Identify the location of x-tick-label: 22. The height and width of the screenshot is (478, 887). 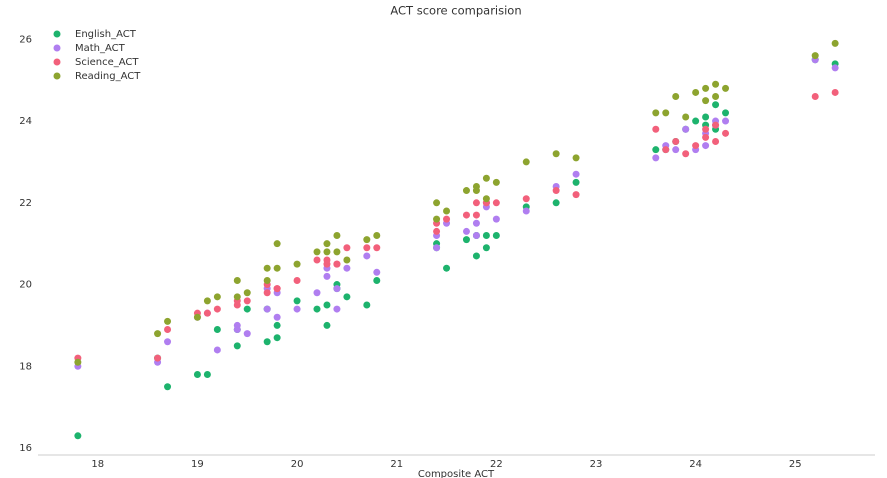
(496, 464).